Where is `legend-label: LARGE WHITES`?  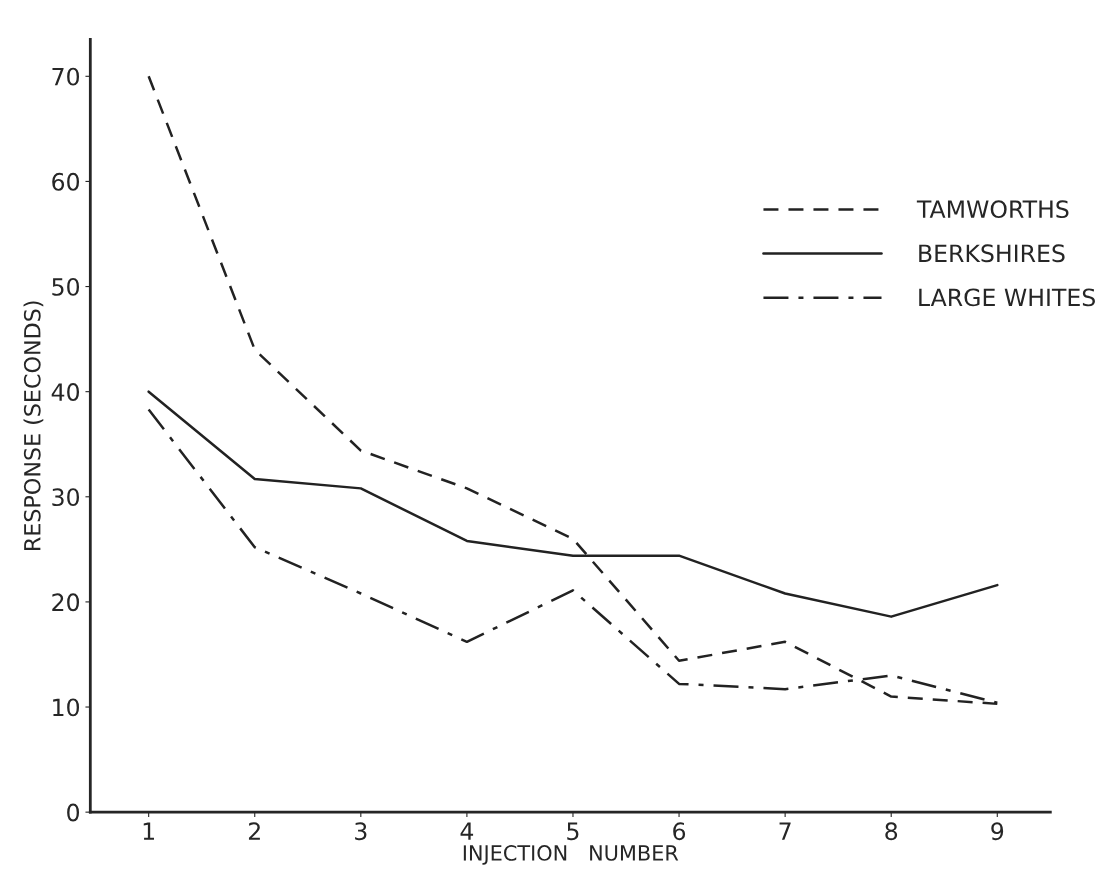
legend-label: LARGE WHITES is located at coordinates (1007, 297).